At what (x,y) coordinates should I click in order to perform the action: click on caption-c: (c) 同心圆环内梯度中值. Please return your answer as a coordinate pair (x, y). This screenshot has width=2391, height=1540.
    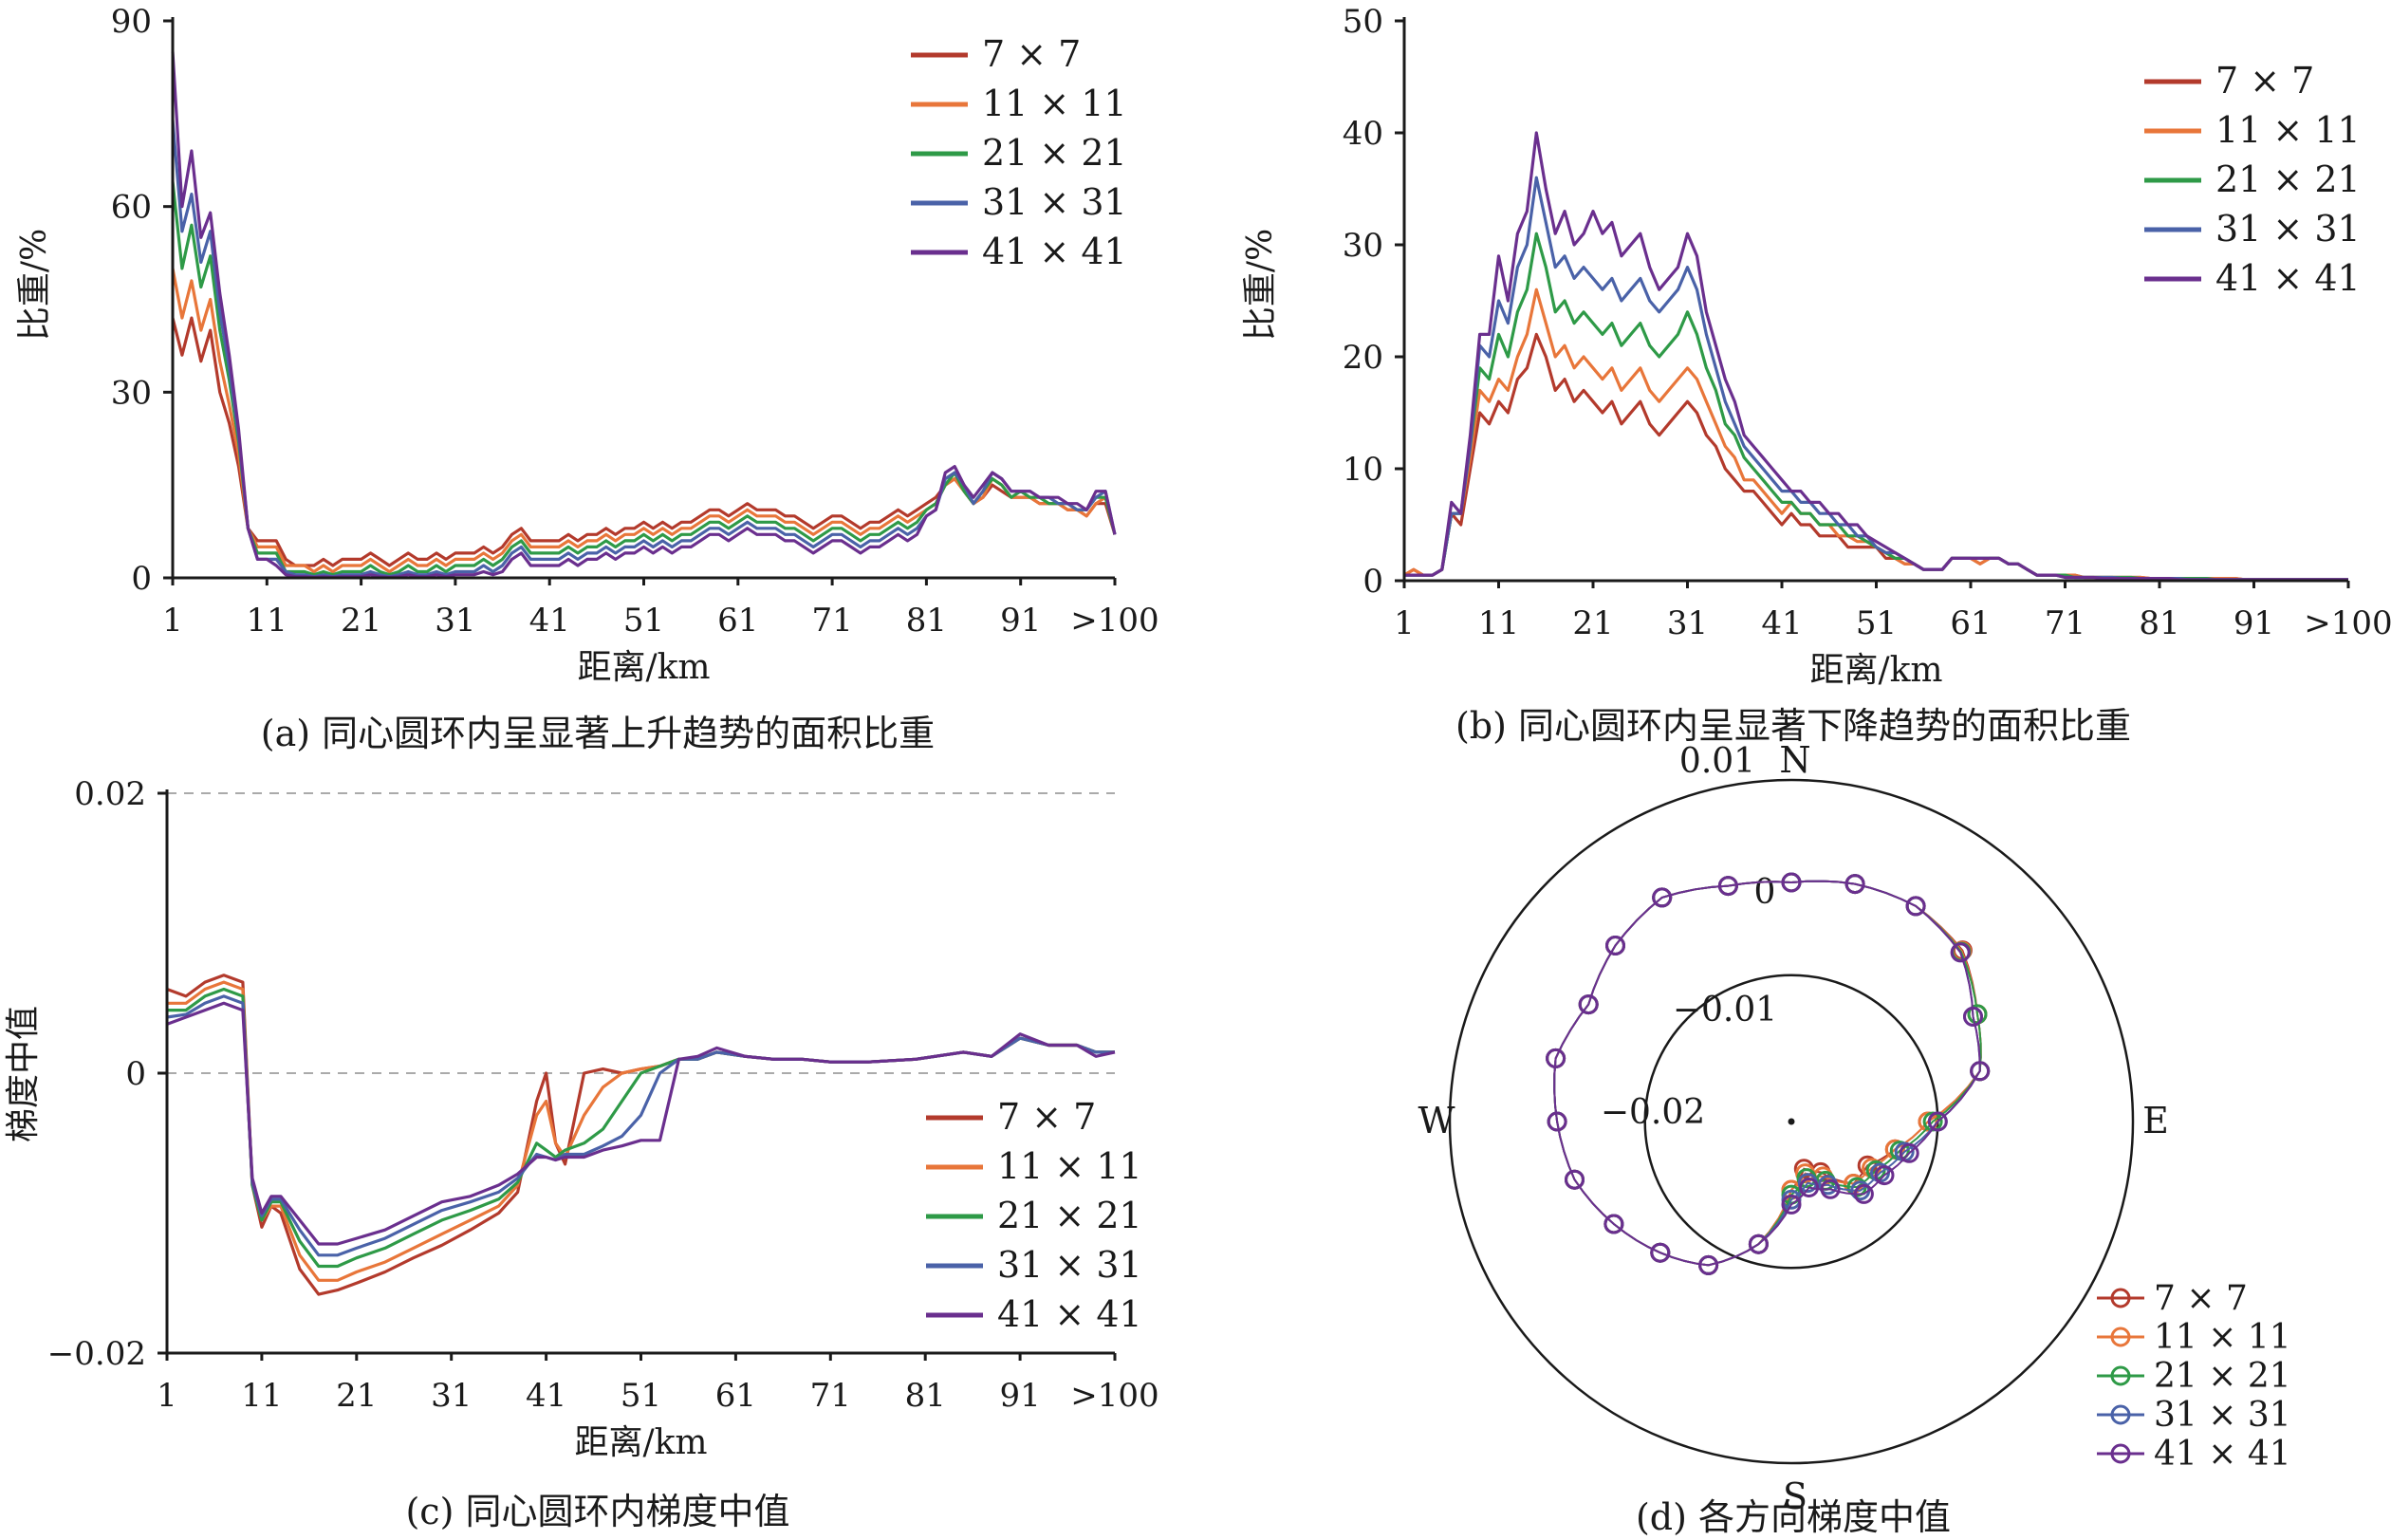
    Looking at the image, I should click on (597, 1511).